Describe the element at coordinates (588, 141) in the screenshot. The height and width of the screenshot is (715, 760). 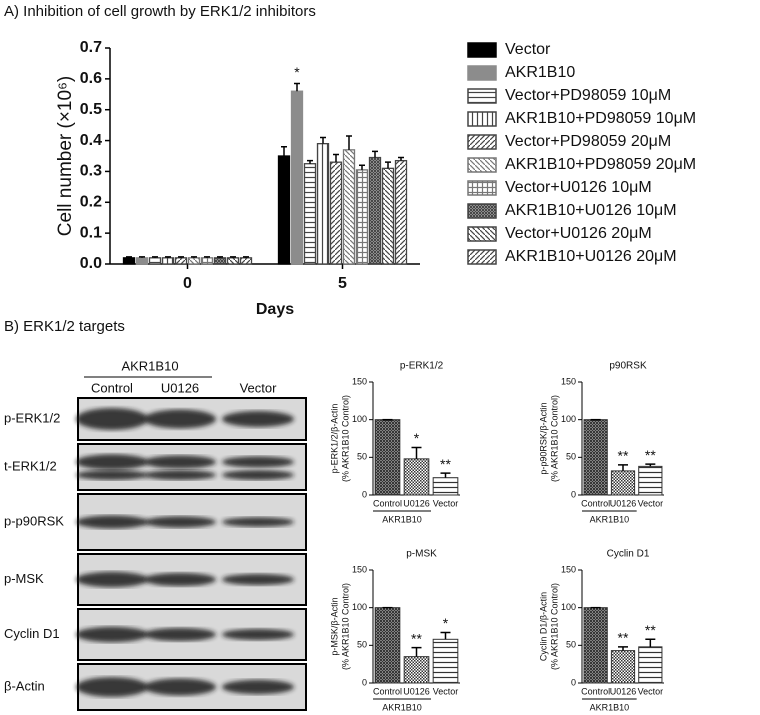
I see `legend-label: Vector+PD98059 20μM` at that location.